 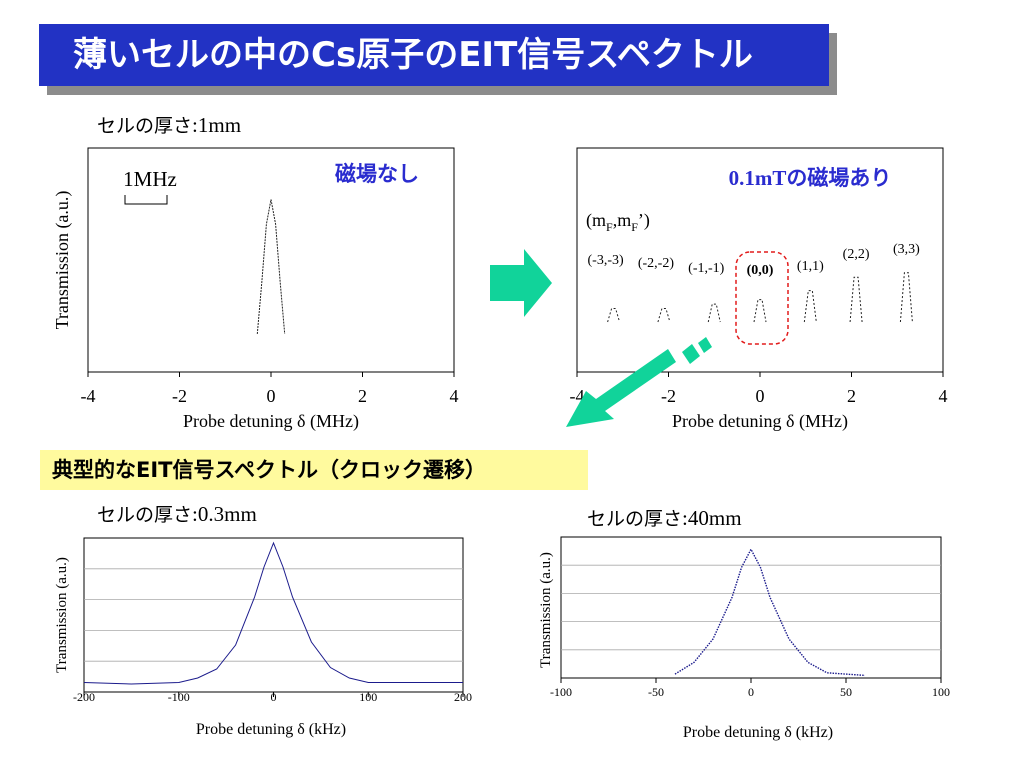 I want to click on section-label: 典型的なEIT信号スペクトル（クロック遷移）, so click(x=314, y=470).